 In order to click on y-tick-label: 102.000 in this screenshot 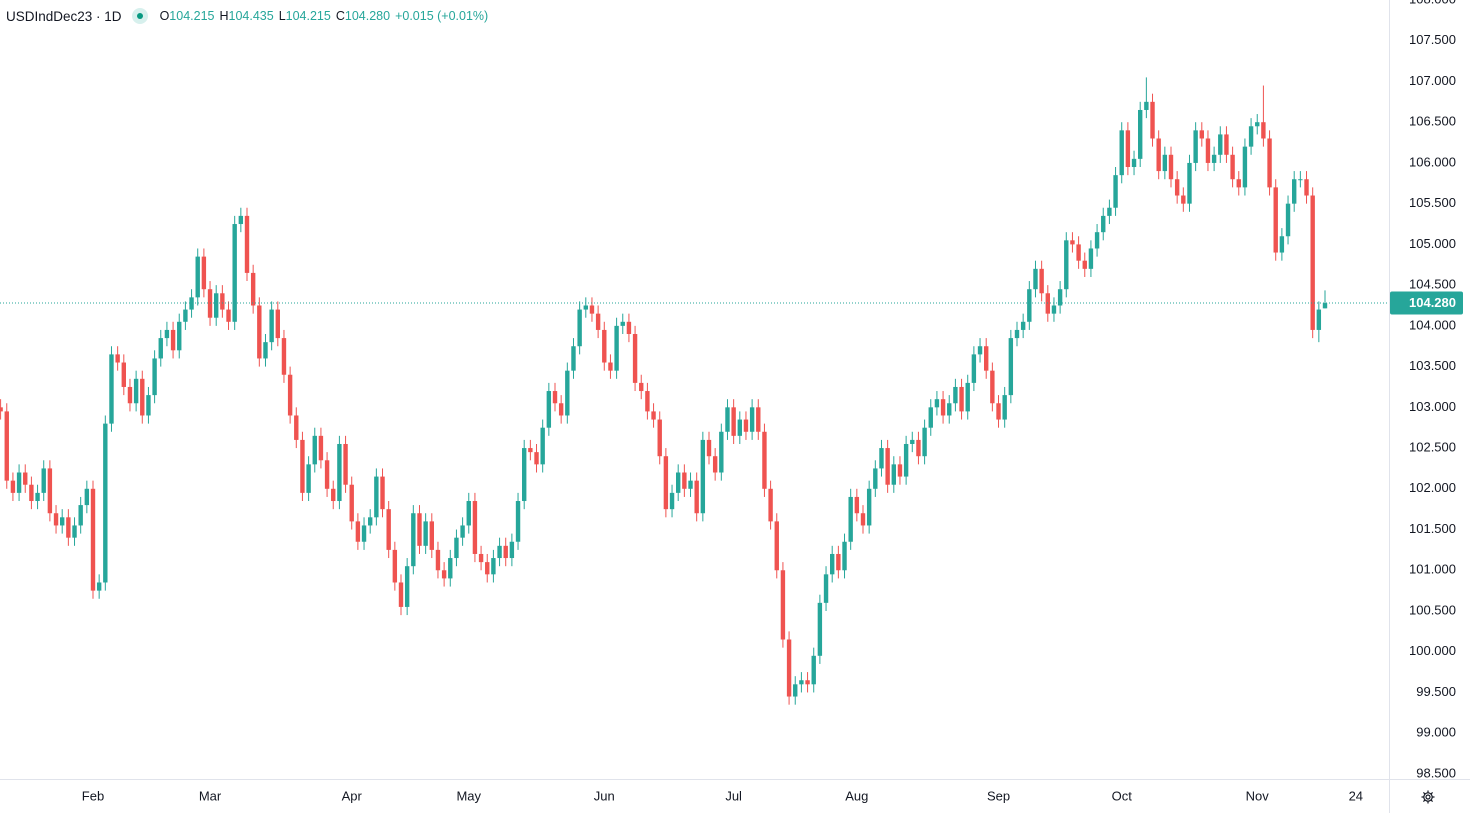, I will do `click(1432, 487)`.